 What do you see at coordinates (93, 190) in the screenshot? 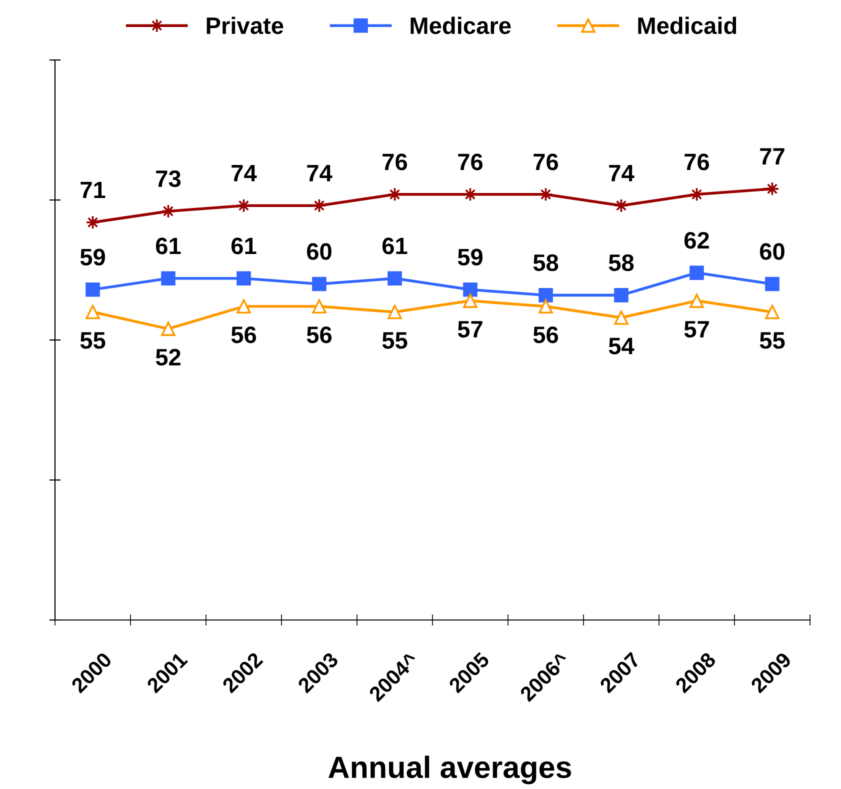
I see `data-label: 71` at bounding box center [93, 190].